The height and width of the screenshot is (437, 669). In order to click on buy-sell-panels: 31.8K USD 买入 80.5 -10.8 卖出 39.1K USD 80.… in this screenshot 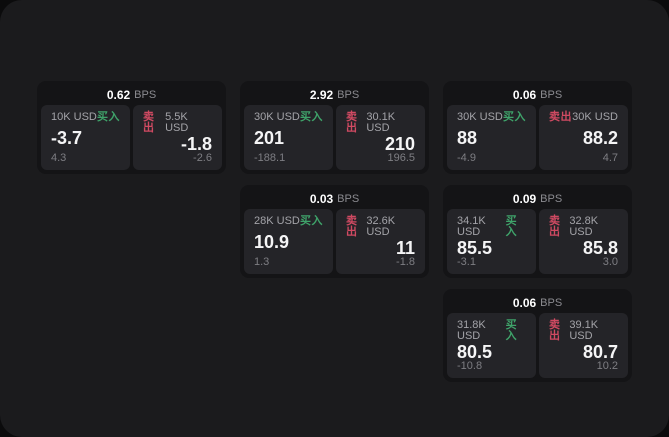, I will do `click(537, 345)`.